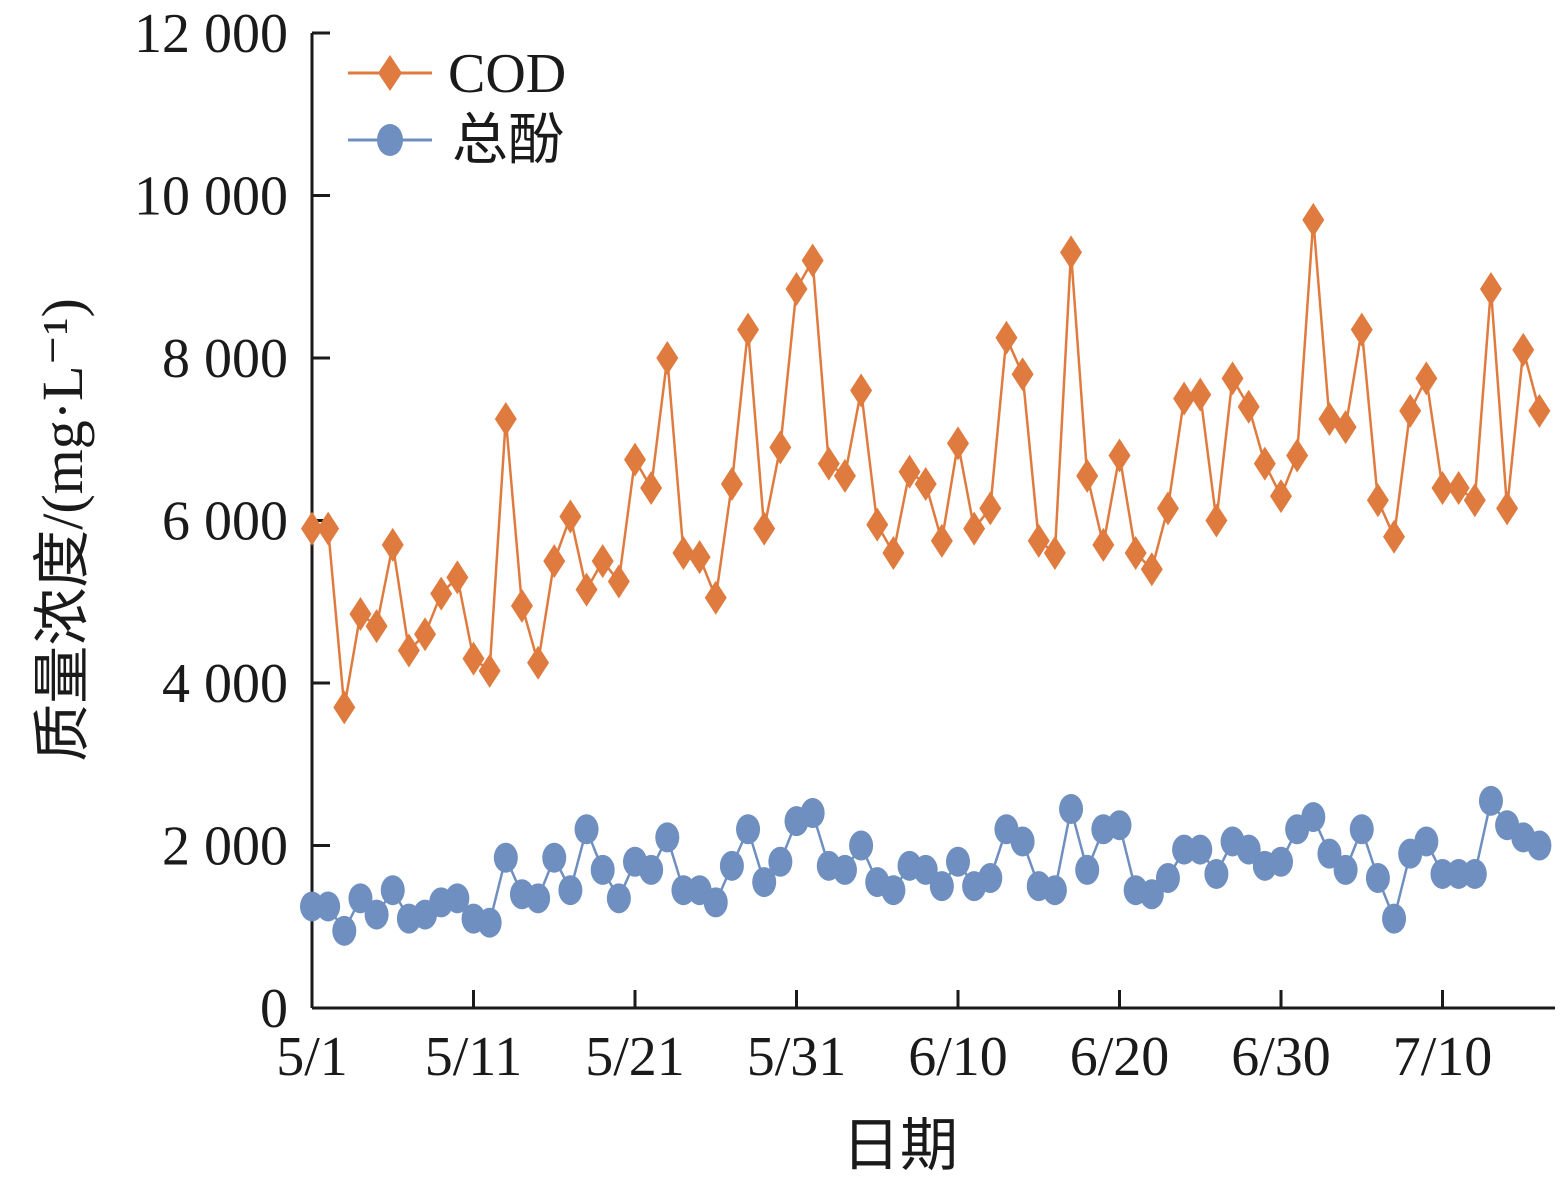 The height and width of the screenshot is (1177, 1566). Describe the element at coordinates (312, 1057) in the screenshot. I see `x-tick-label: 5/1` at that location.